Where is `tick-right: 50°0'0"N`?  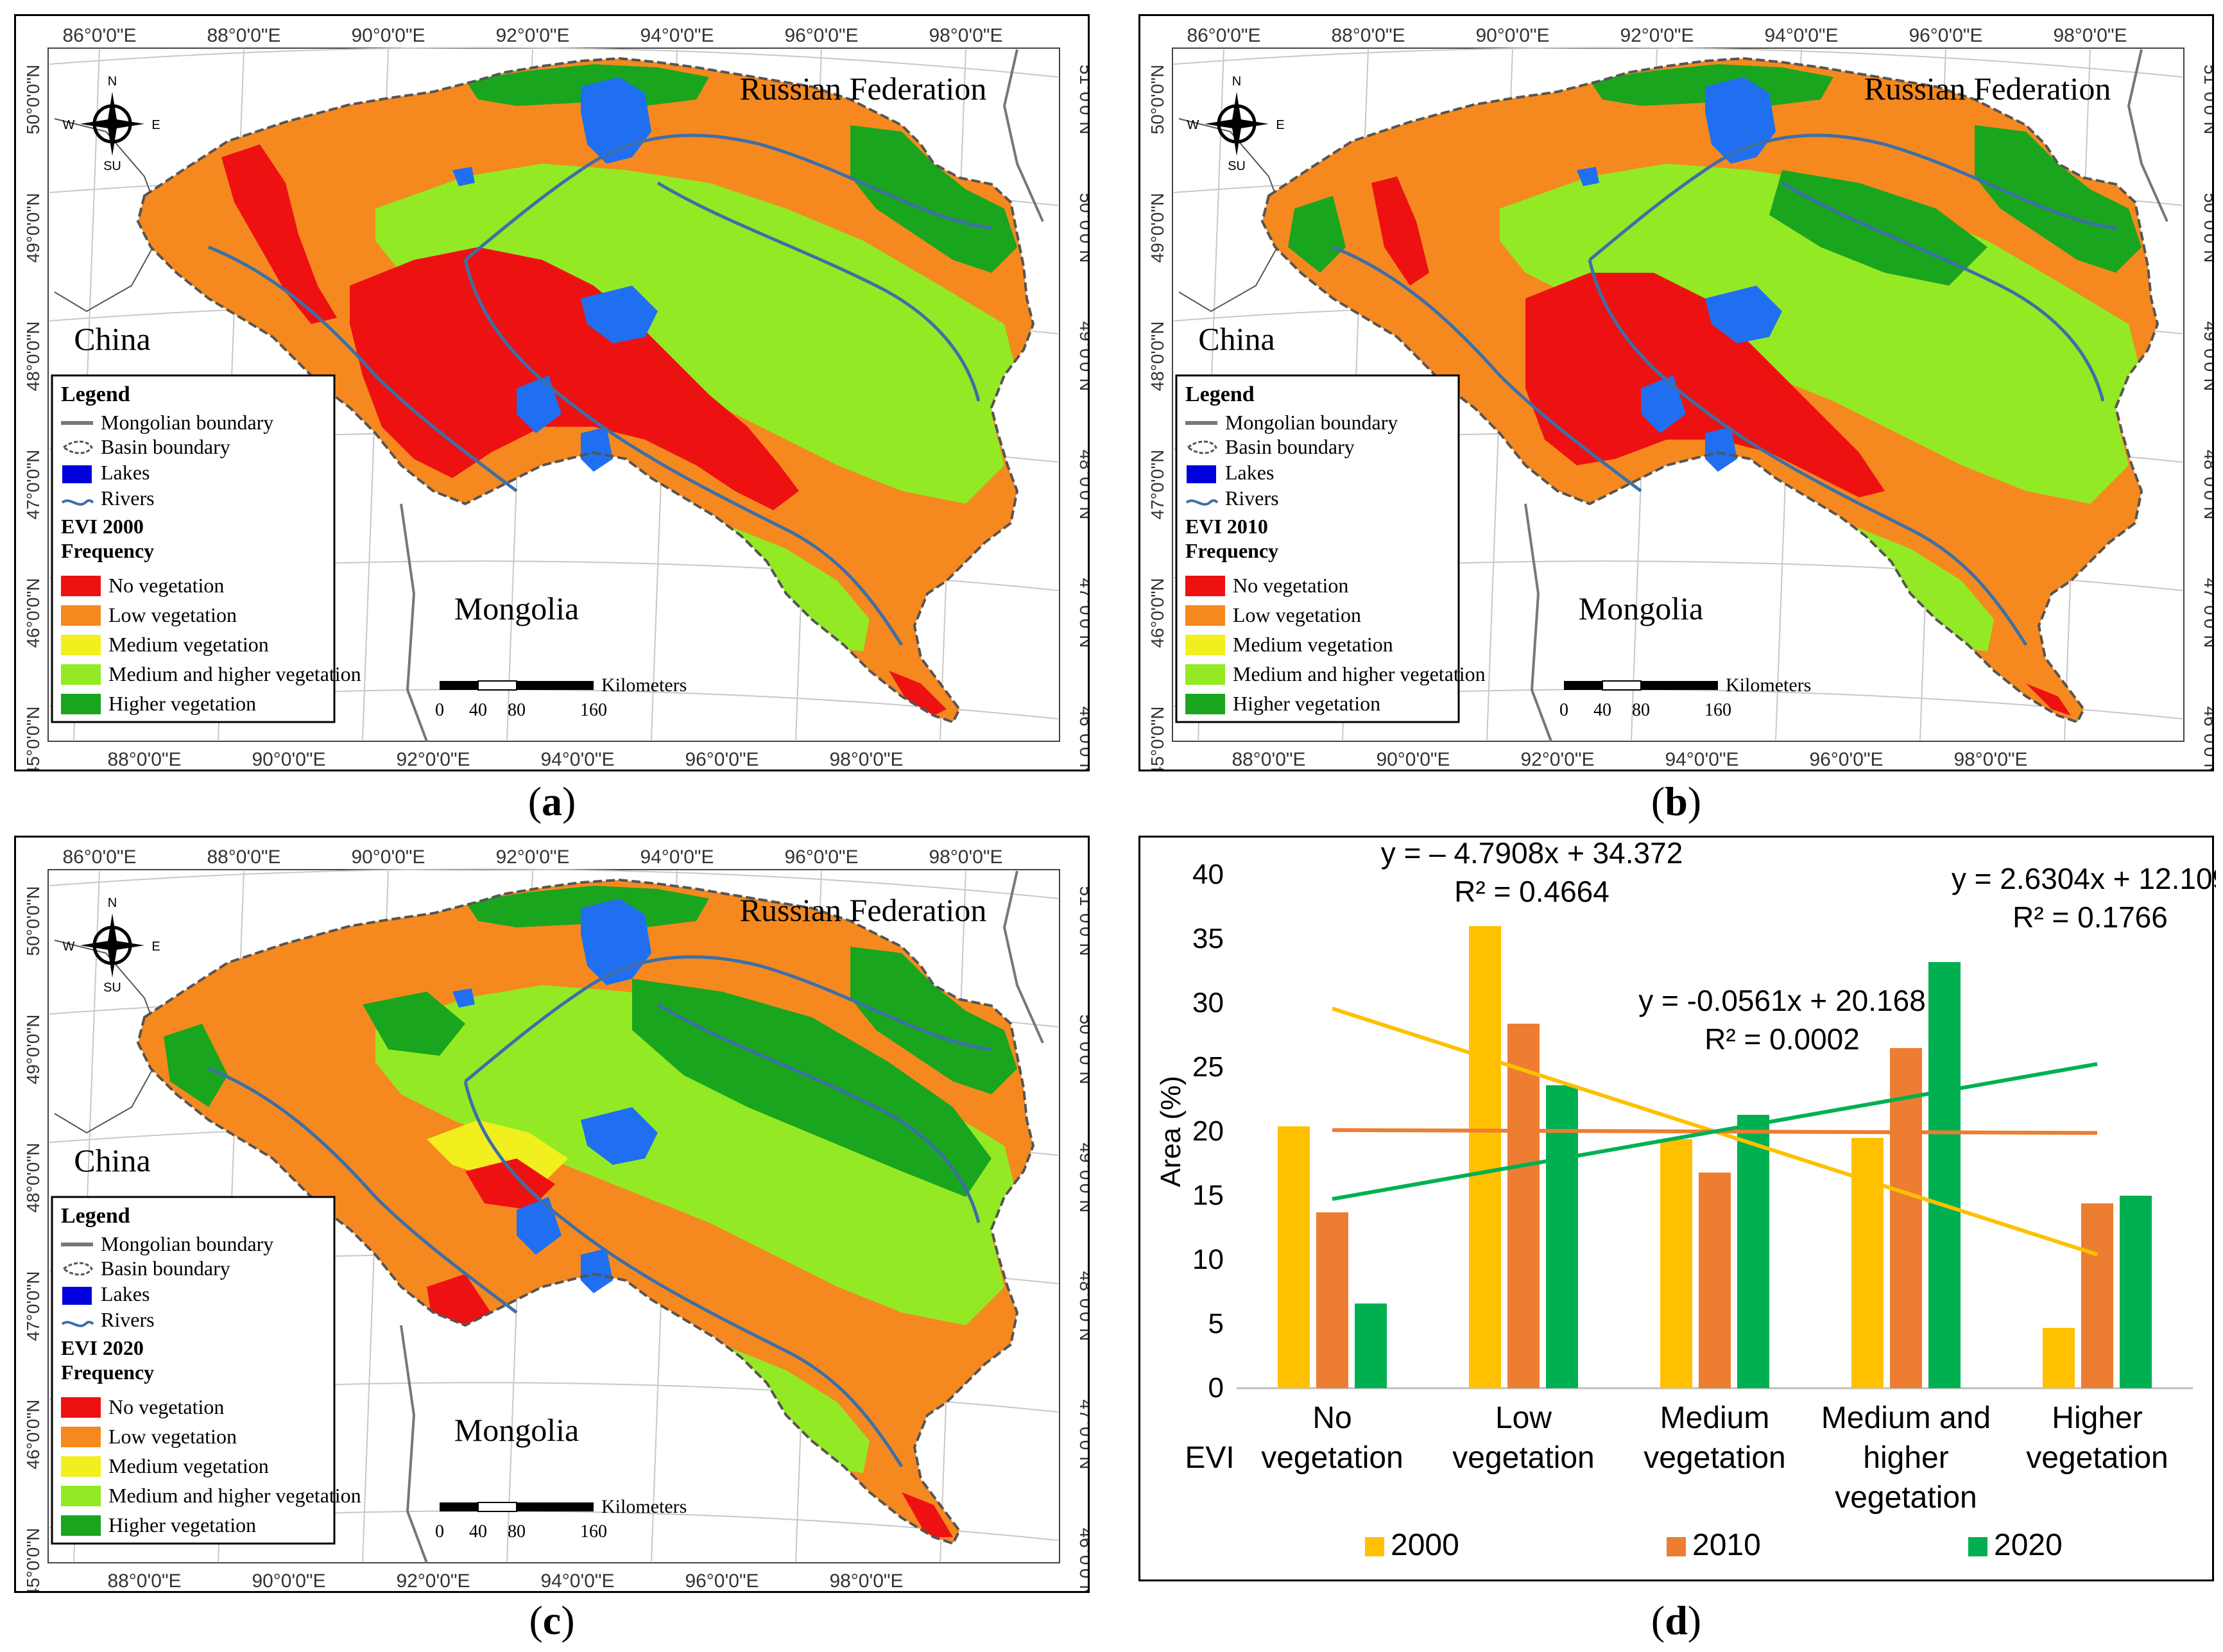
tick-right: 50°0'0"N is located at coordinates (1083, 228).